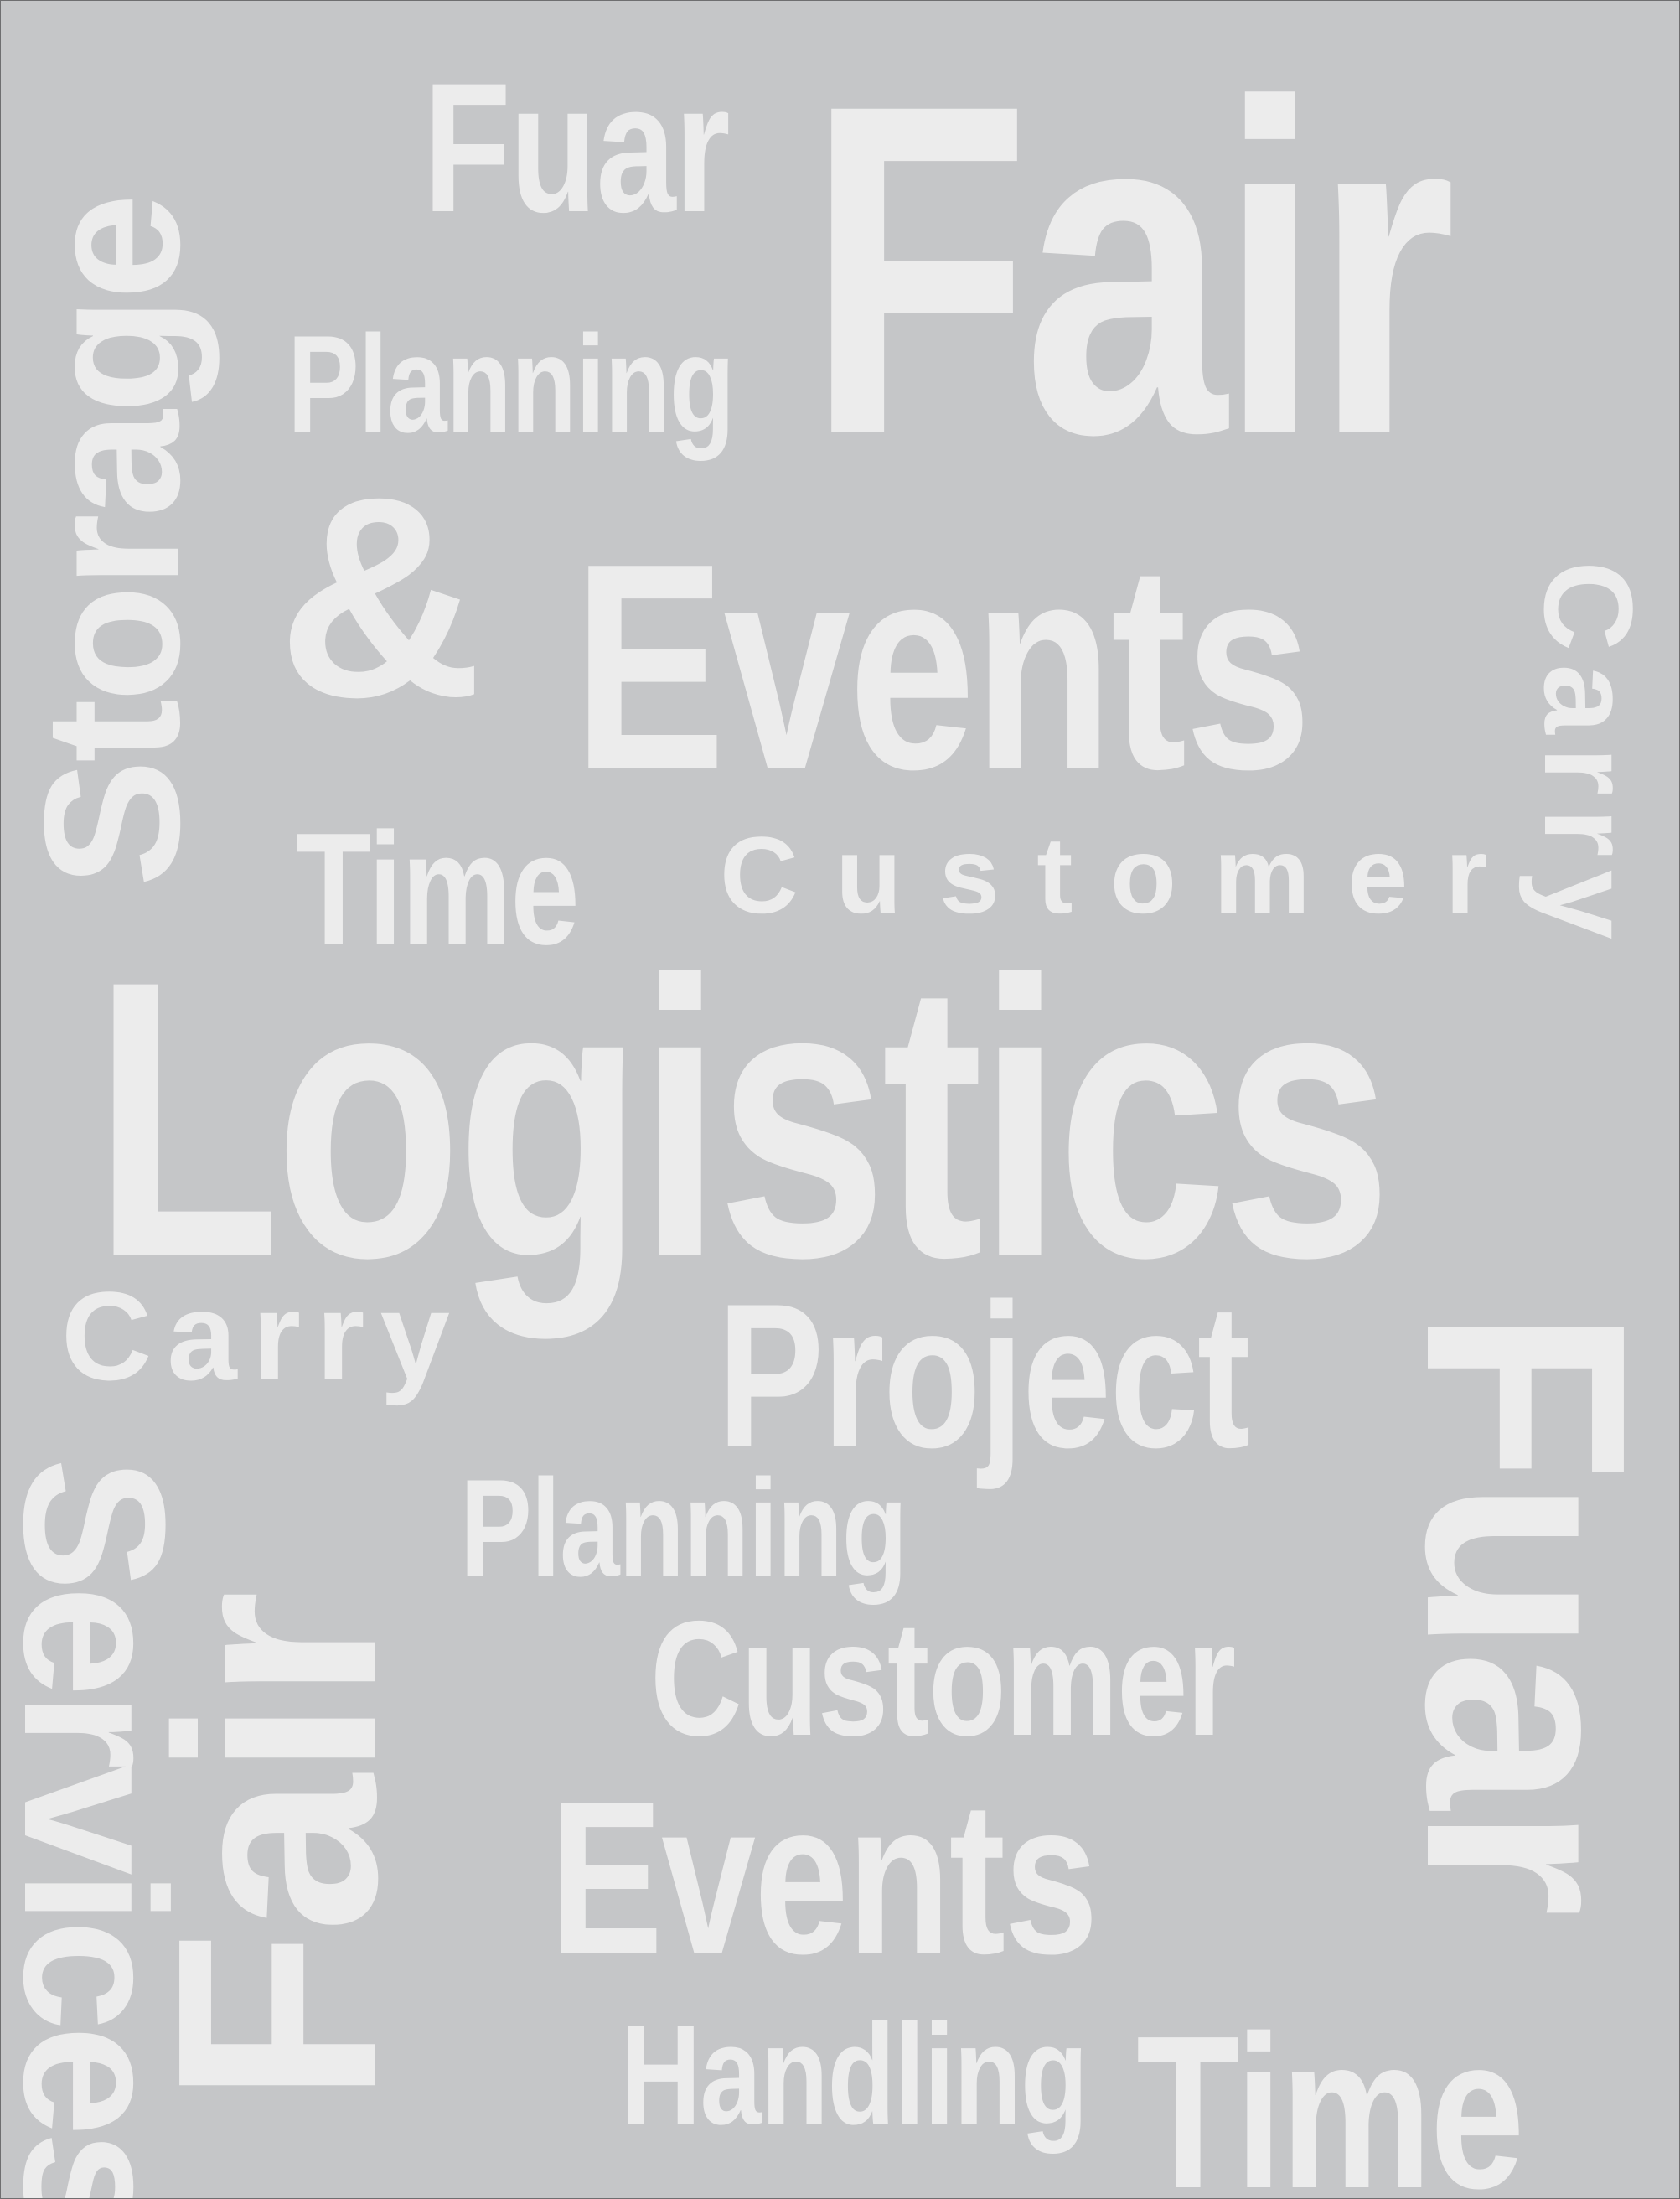 This screenshot has height=2199, width=1680. Describe the element at coordinates (577, 147) in the screenshot. I see `word-fuar-top: Fuar` at that location.